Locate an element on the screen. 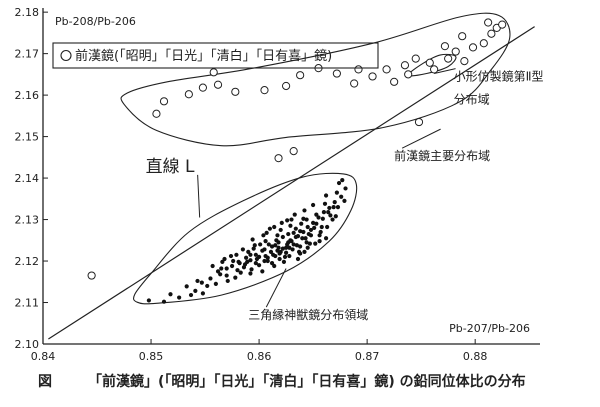  caption-text: 「前漢鏡」(「昭明」「日光」「清白」「日有喜」鏡) の鉛同位体比の分布 is located at coordinates (307, 382).